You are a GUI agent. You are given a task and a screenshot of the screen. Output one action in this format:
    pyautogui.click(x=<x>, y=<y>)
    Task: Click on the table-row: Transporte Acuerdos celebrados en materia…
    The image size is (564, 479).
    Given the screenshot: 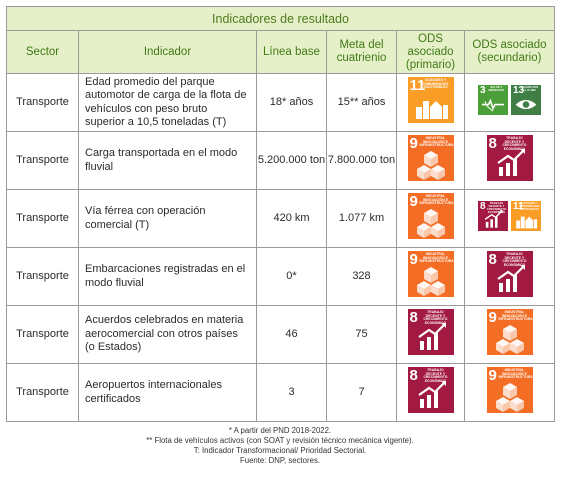 What is the action you would take?
    pyautogui.click(x=280, y=334)
    